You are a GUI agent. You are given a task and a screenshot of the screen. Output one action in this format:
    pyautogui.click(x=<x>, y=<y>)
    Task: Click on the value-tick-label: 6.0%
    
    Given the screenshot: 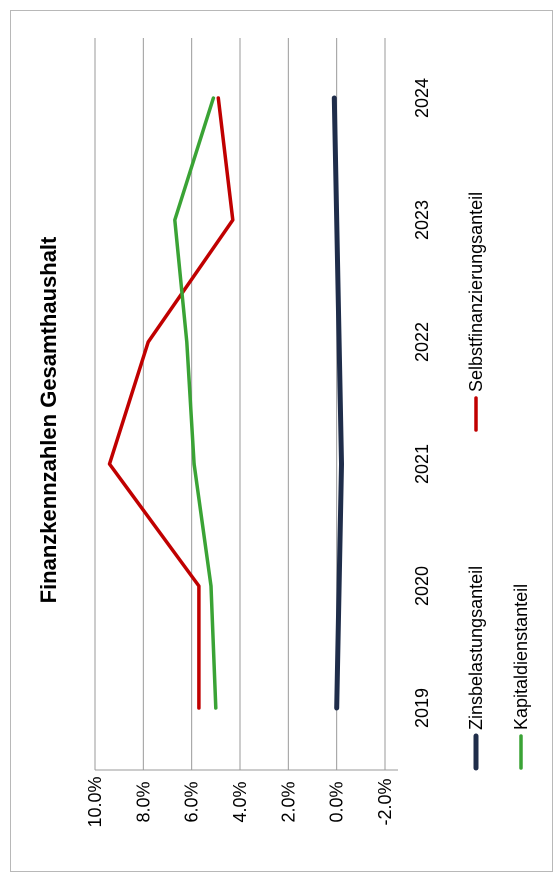 What is the action you would take?
    pyautogui.click(x=192, y=801)
    